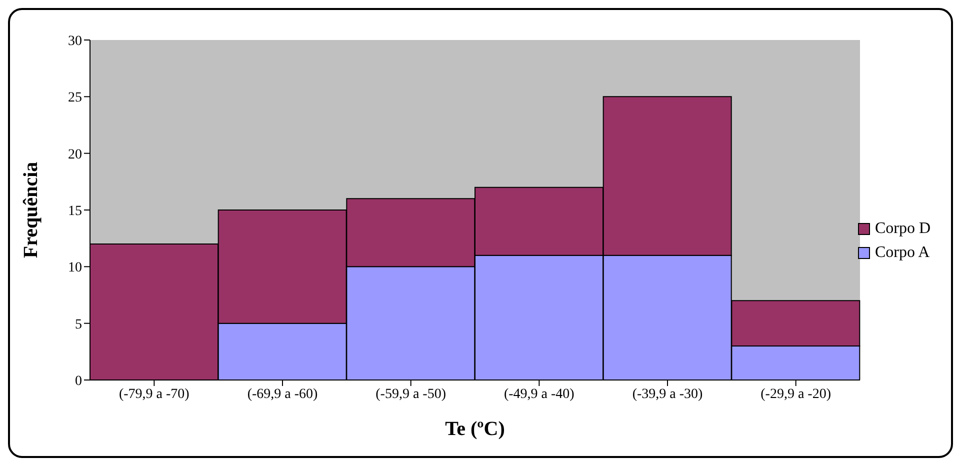  What do you see at coordinates (75, 41) in the screenshot?
I see `y-tick-label: 30` at bounding box center [75, 41].